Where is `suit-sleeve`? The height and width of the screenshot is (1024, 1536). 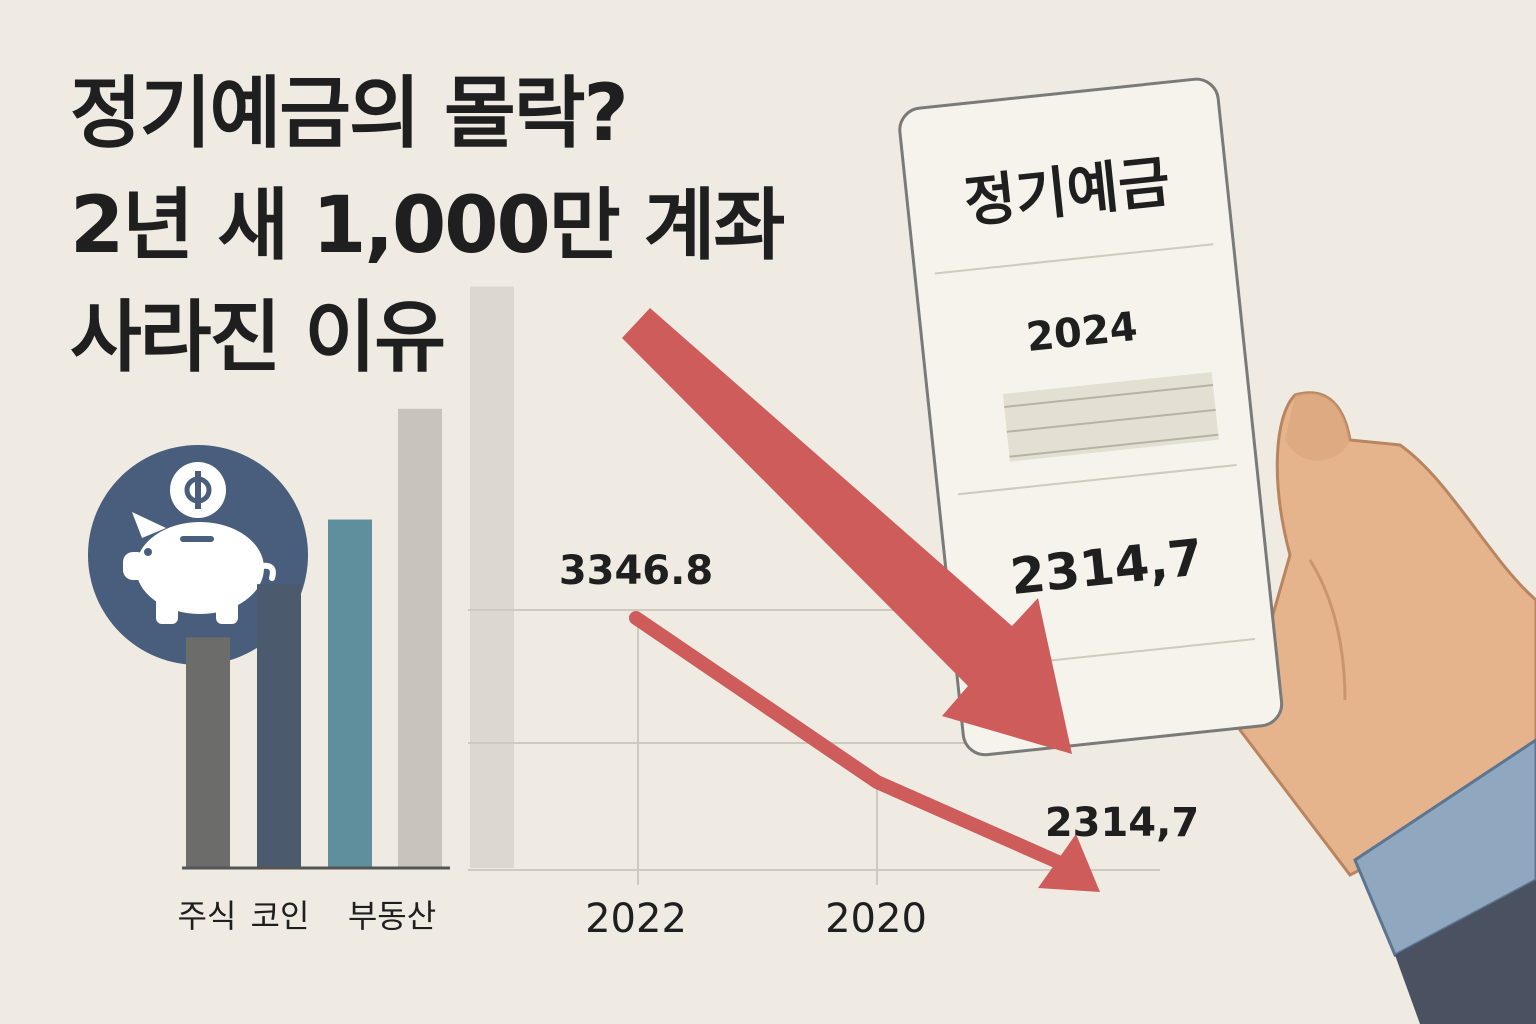
suit-sleeve is located at coordinates (1465, 952).